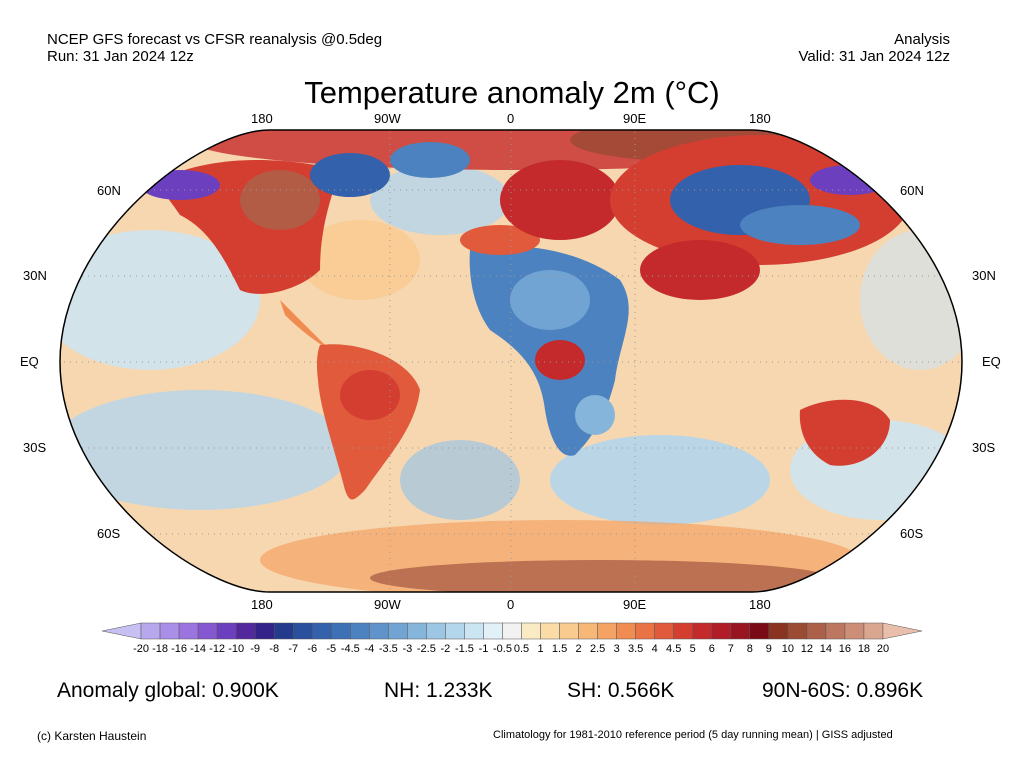 The height and width of the screenshot is (768, 1024). I want to click on colorbar-tick-label: -12, so click(217, 649).